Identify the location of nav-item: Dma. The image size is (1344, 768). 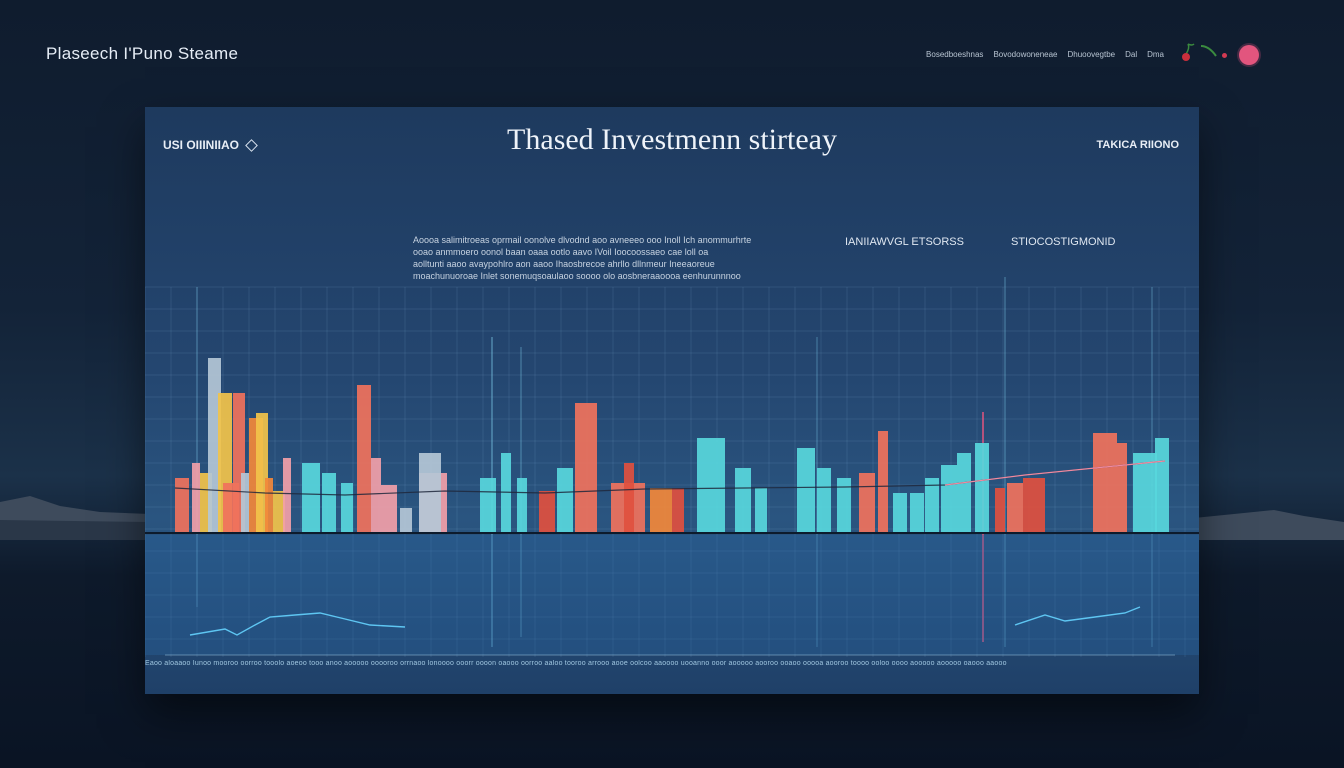
(1155, 54).